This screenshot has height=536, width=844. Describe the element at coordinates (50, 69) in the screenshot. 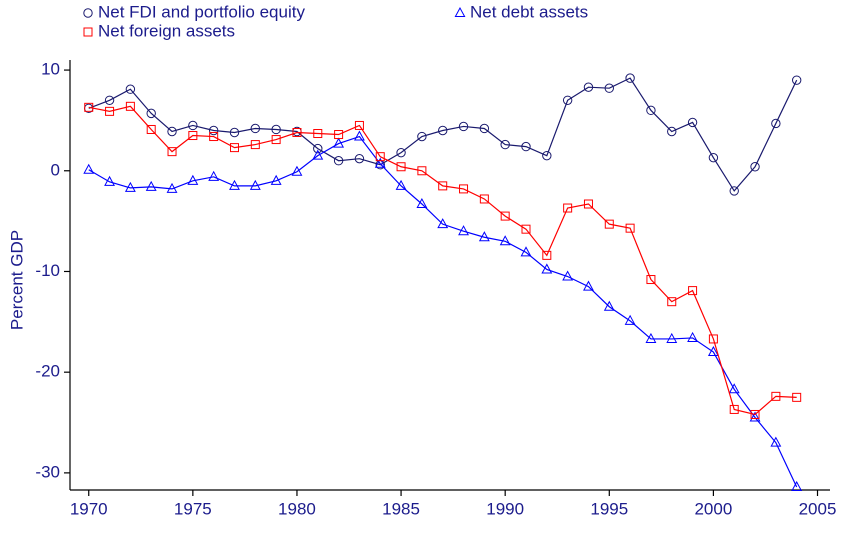

I see `y-tick-label: 10` at that location.